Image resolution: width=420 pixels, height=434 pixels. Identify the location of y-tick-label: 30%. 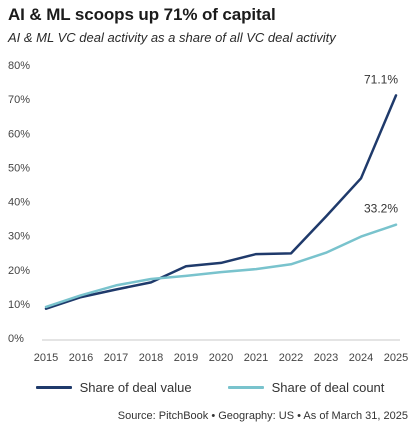
(19, 237).